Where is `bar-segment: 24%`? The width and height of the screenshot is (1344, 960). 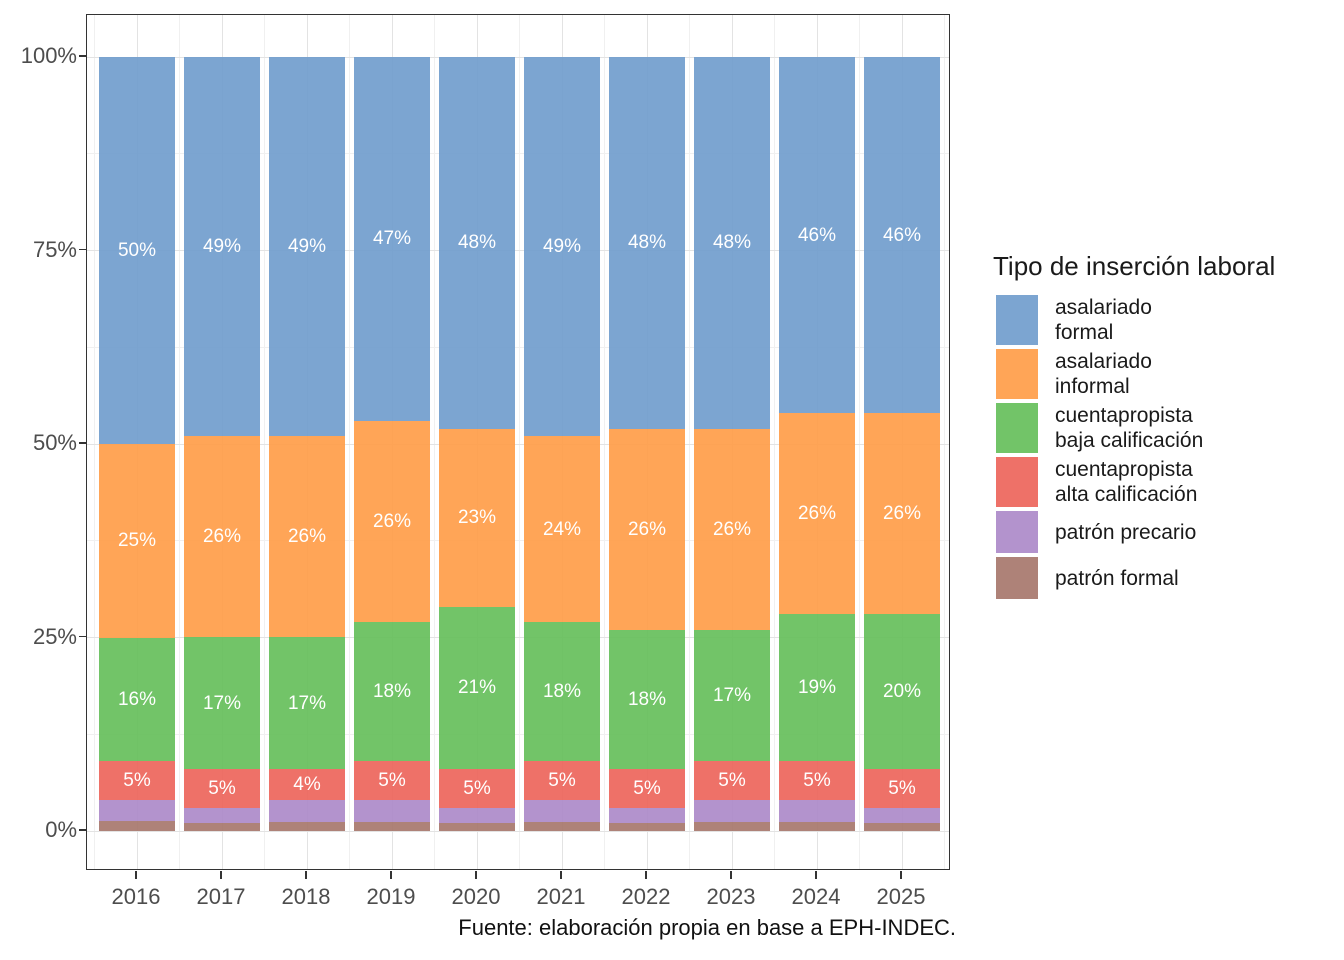 bar-segment: 24% is located at coordinates (562, 529).